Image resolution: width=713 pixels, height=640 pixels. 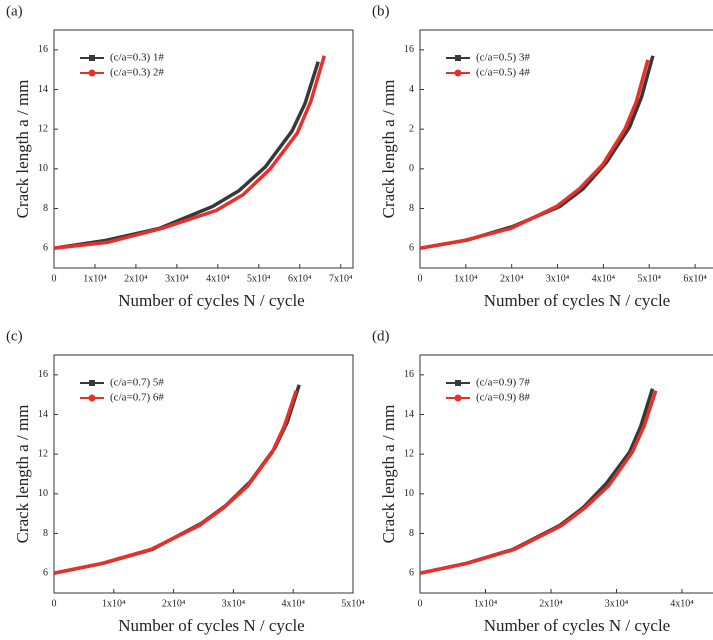 What do you see at coordinates (14, 11) in the screenshot?
I see `panel-label: (a)` at bounding box center [14, 11].